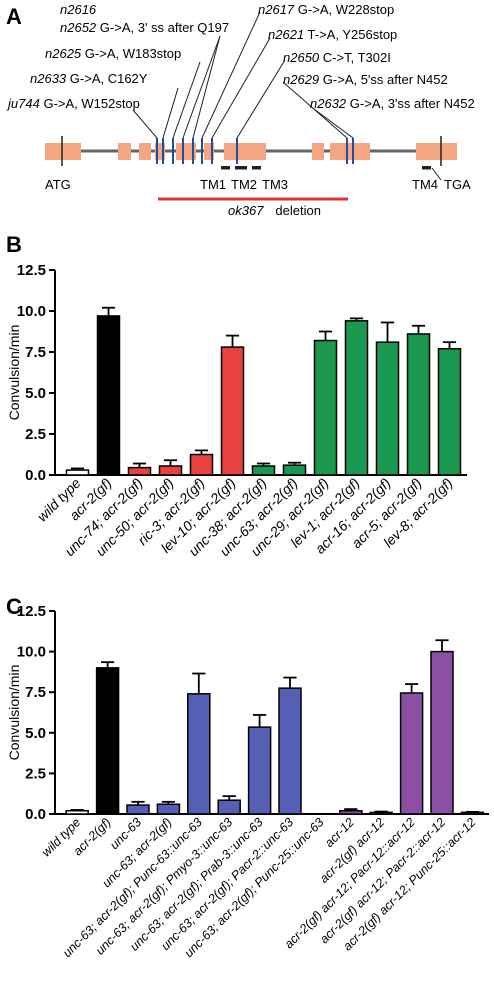 The image size is (494, 993). Describe the element at coordinates (14, 606) in the screenshot. I see `panel-c-letter: C` at that location.